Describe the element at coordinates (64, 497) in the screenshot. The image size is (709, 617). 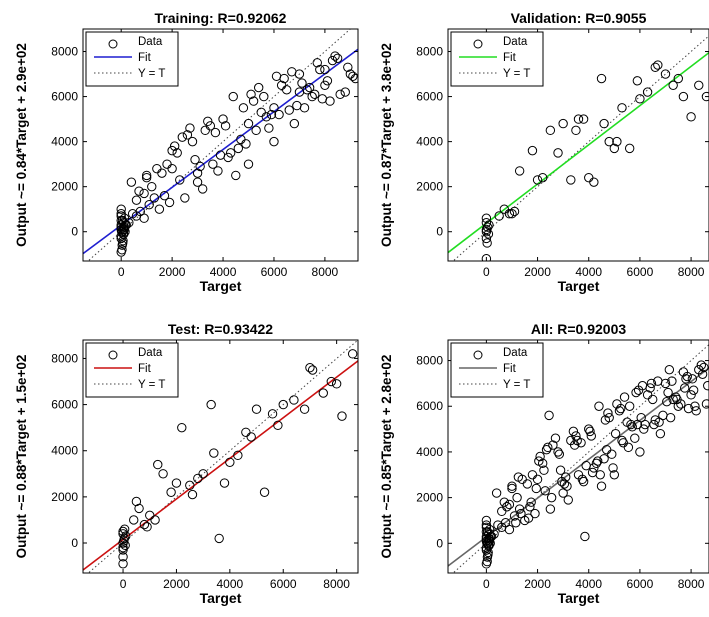
I see `y-tick-label: 2000` at that location.